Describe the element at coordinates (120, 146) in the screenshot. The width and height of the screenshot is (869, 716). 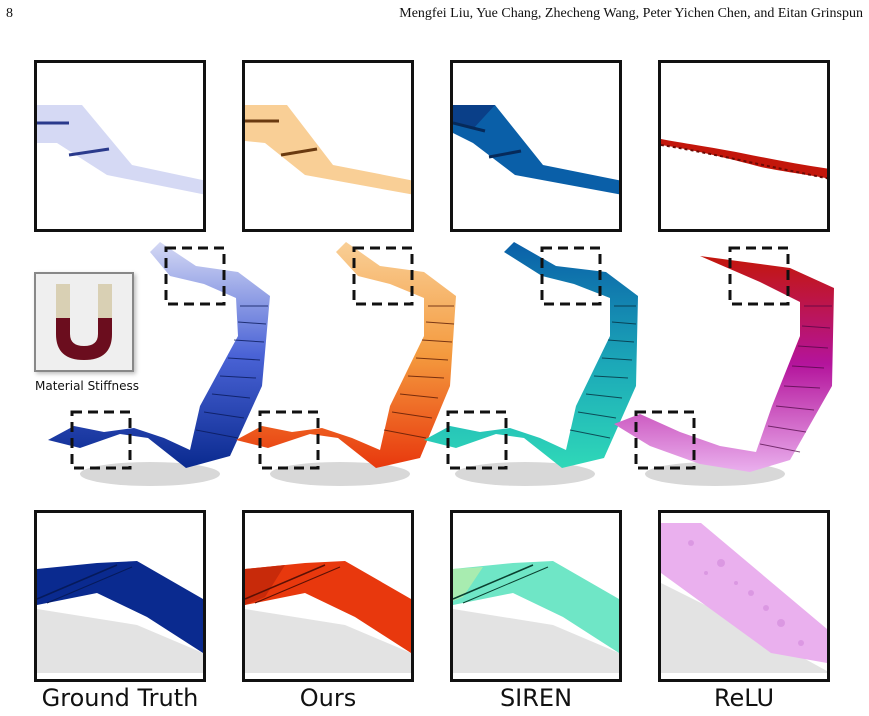
I see `zoom-top-ground-truth` at that location.